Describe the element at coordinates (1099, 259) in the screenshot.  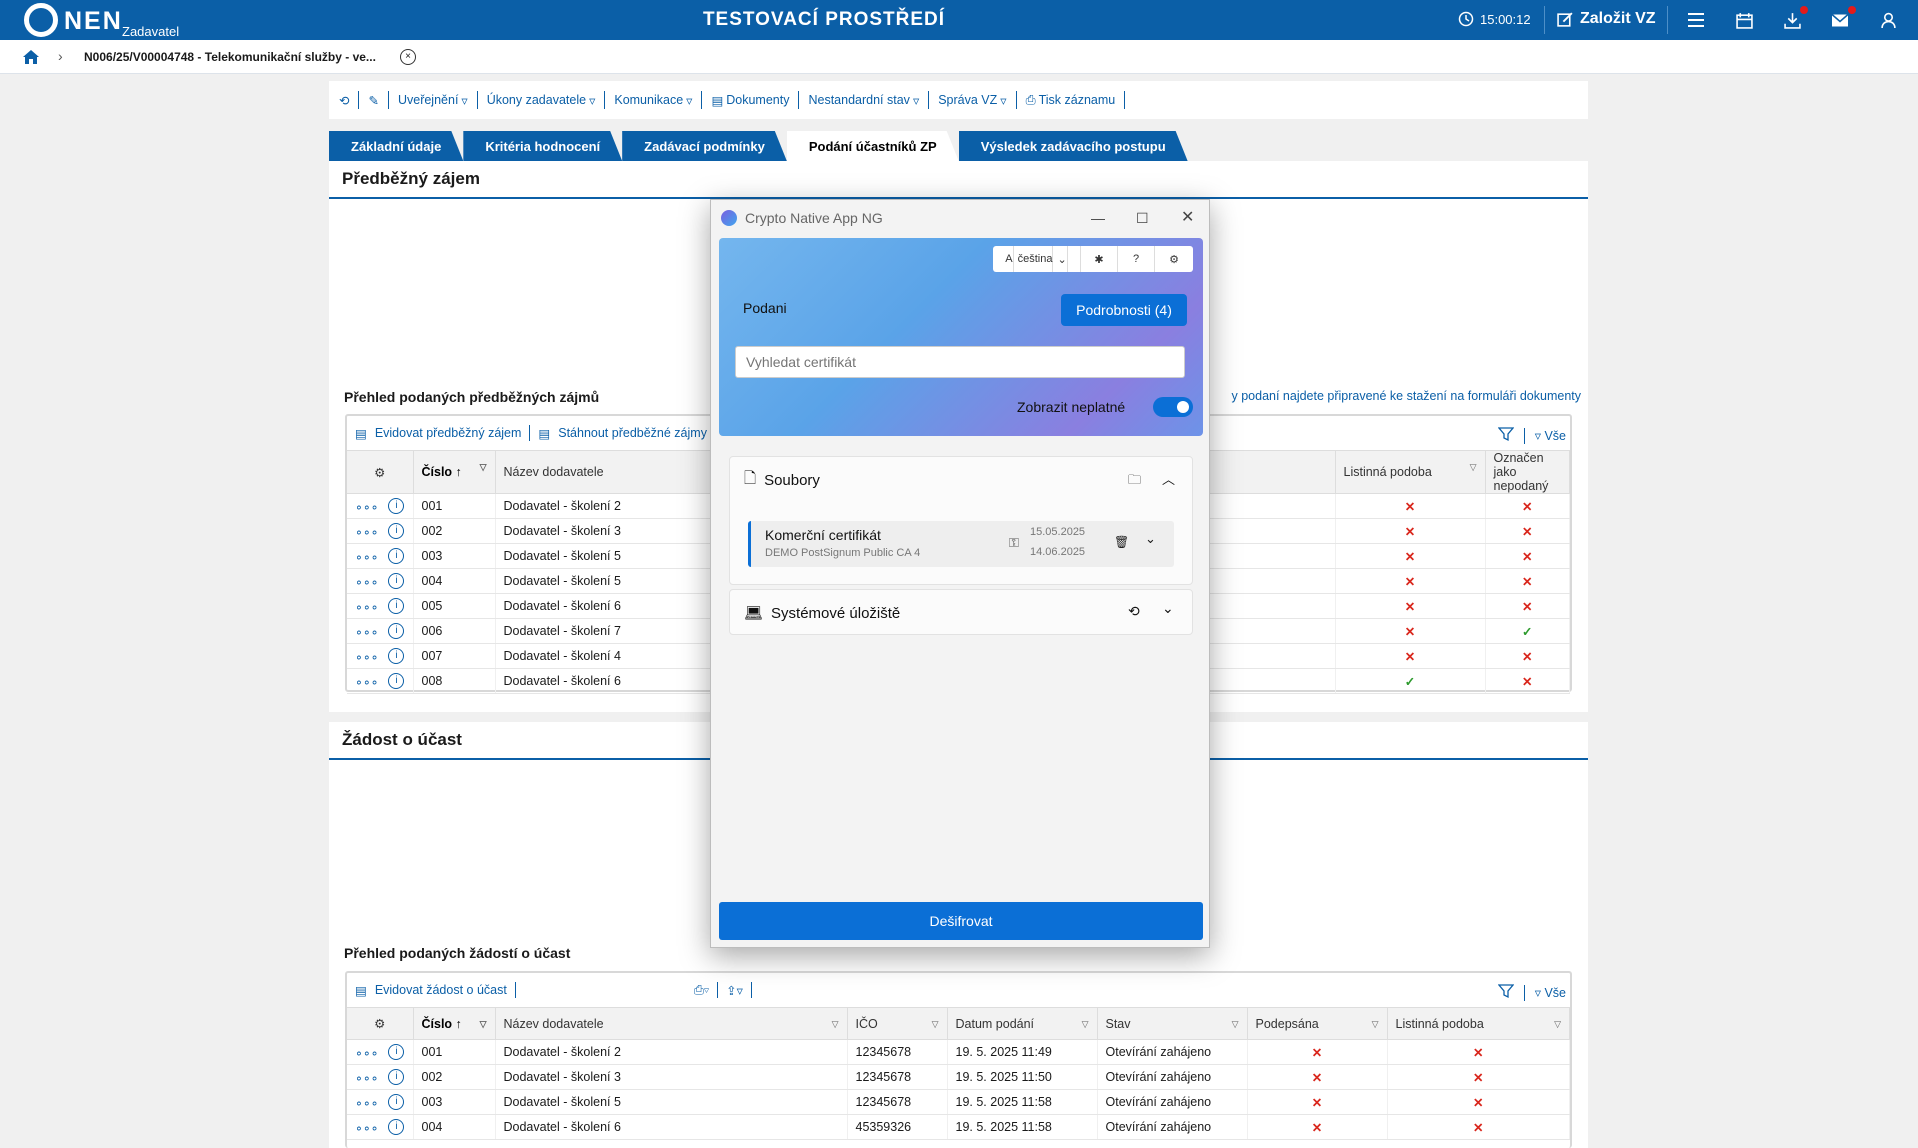
I see `bug-icon: ✱` at that location.